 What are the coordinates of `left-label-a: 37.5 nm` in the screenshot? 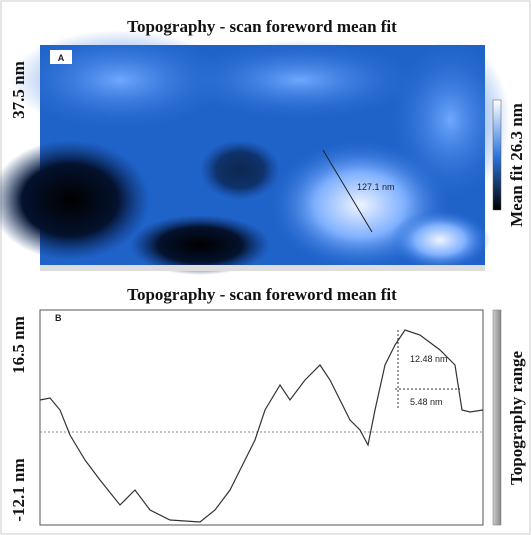 It's located at (18, 90).